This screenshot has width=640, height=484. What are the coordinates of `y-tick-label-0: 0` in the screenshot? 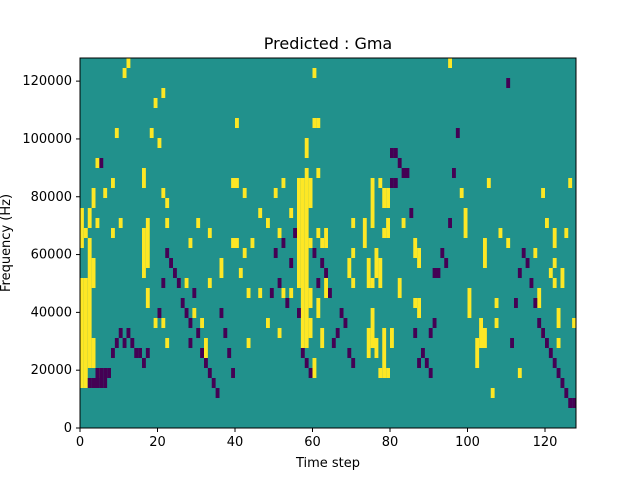 It's located at (68, 428).